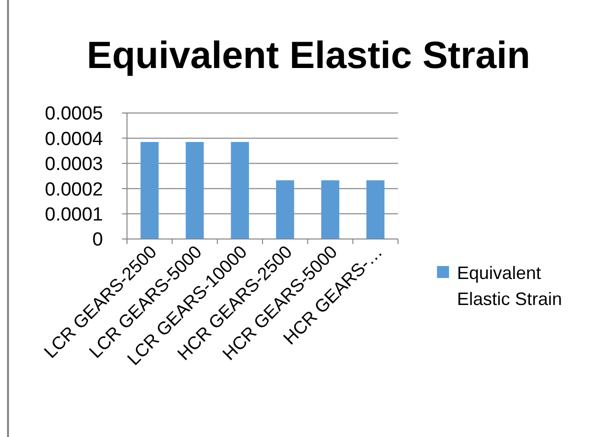  I want to click on y-tick-label: 0.0003, so click(73, 165).